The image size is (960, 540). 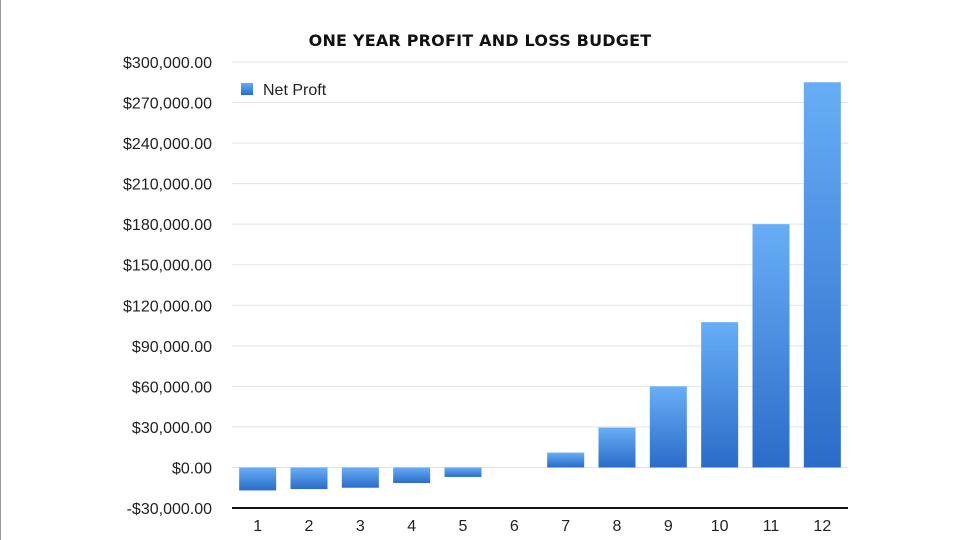 What do you see at coordinates (720, 526) in the screenshot?
I see `x-tick-label: 10` at bounding box center [720, 526].